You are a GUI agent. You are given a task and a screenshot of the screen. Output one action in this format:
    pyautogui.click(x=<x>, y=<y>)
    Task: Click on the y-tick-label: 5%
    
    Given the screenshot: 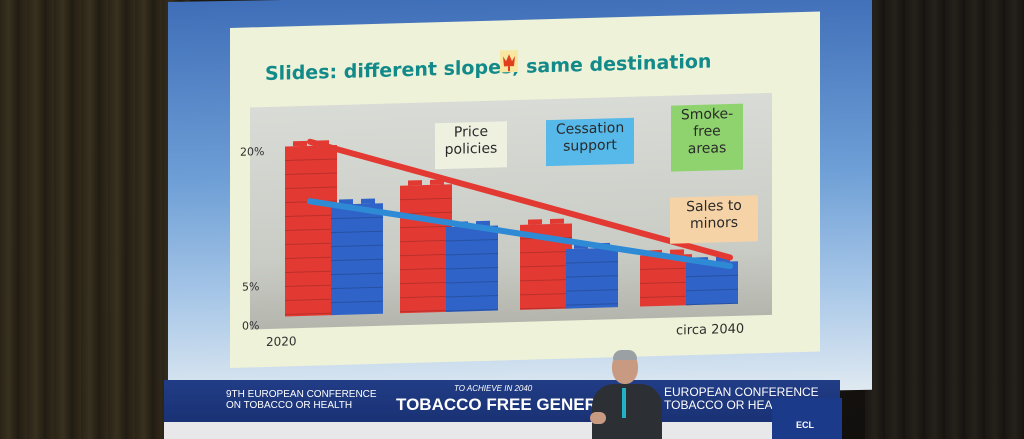 What is the action you would take?
    pyautogui.click(x=251, y=287)
    